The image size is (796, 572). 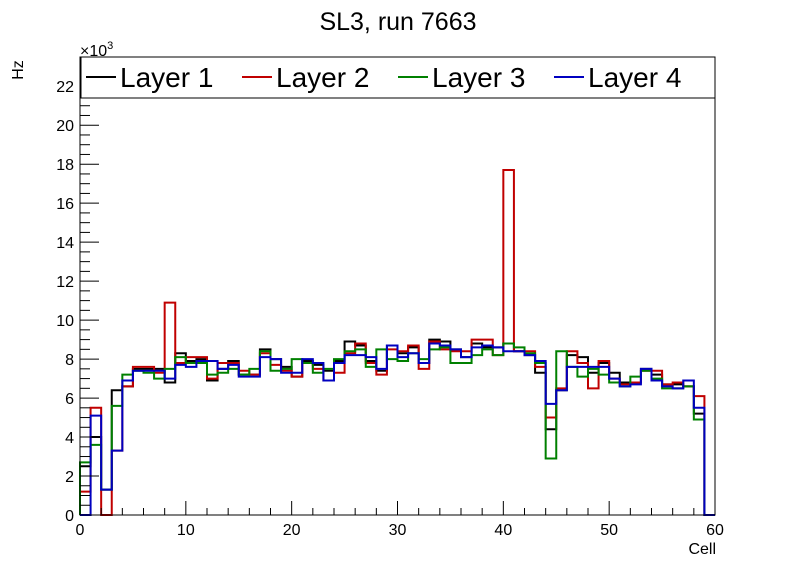 I want to click on y-multiplier: ×10³, so click(x=96, y=50).